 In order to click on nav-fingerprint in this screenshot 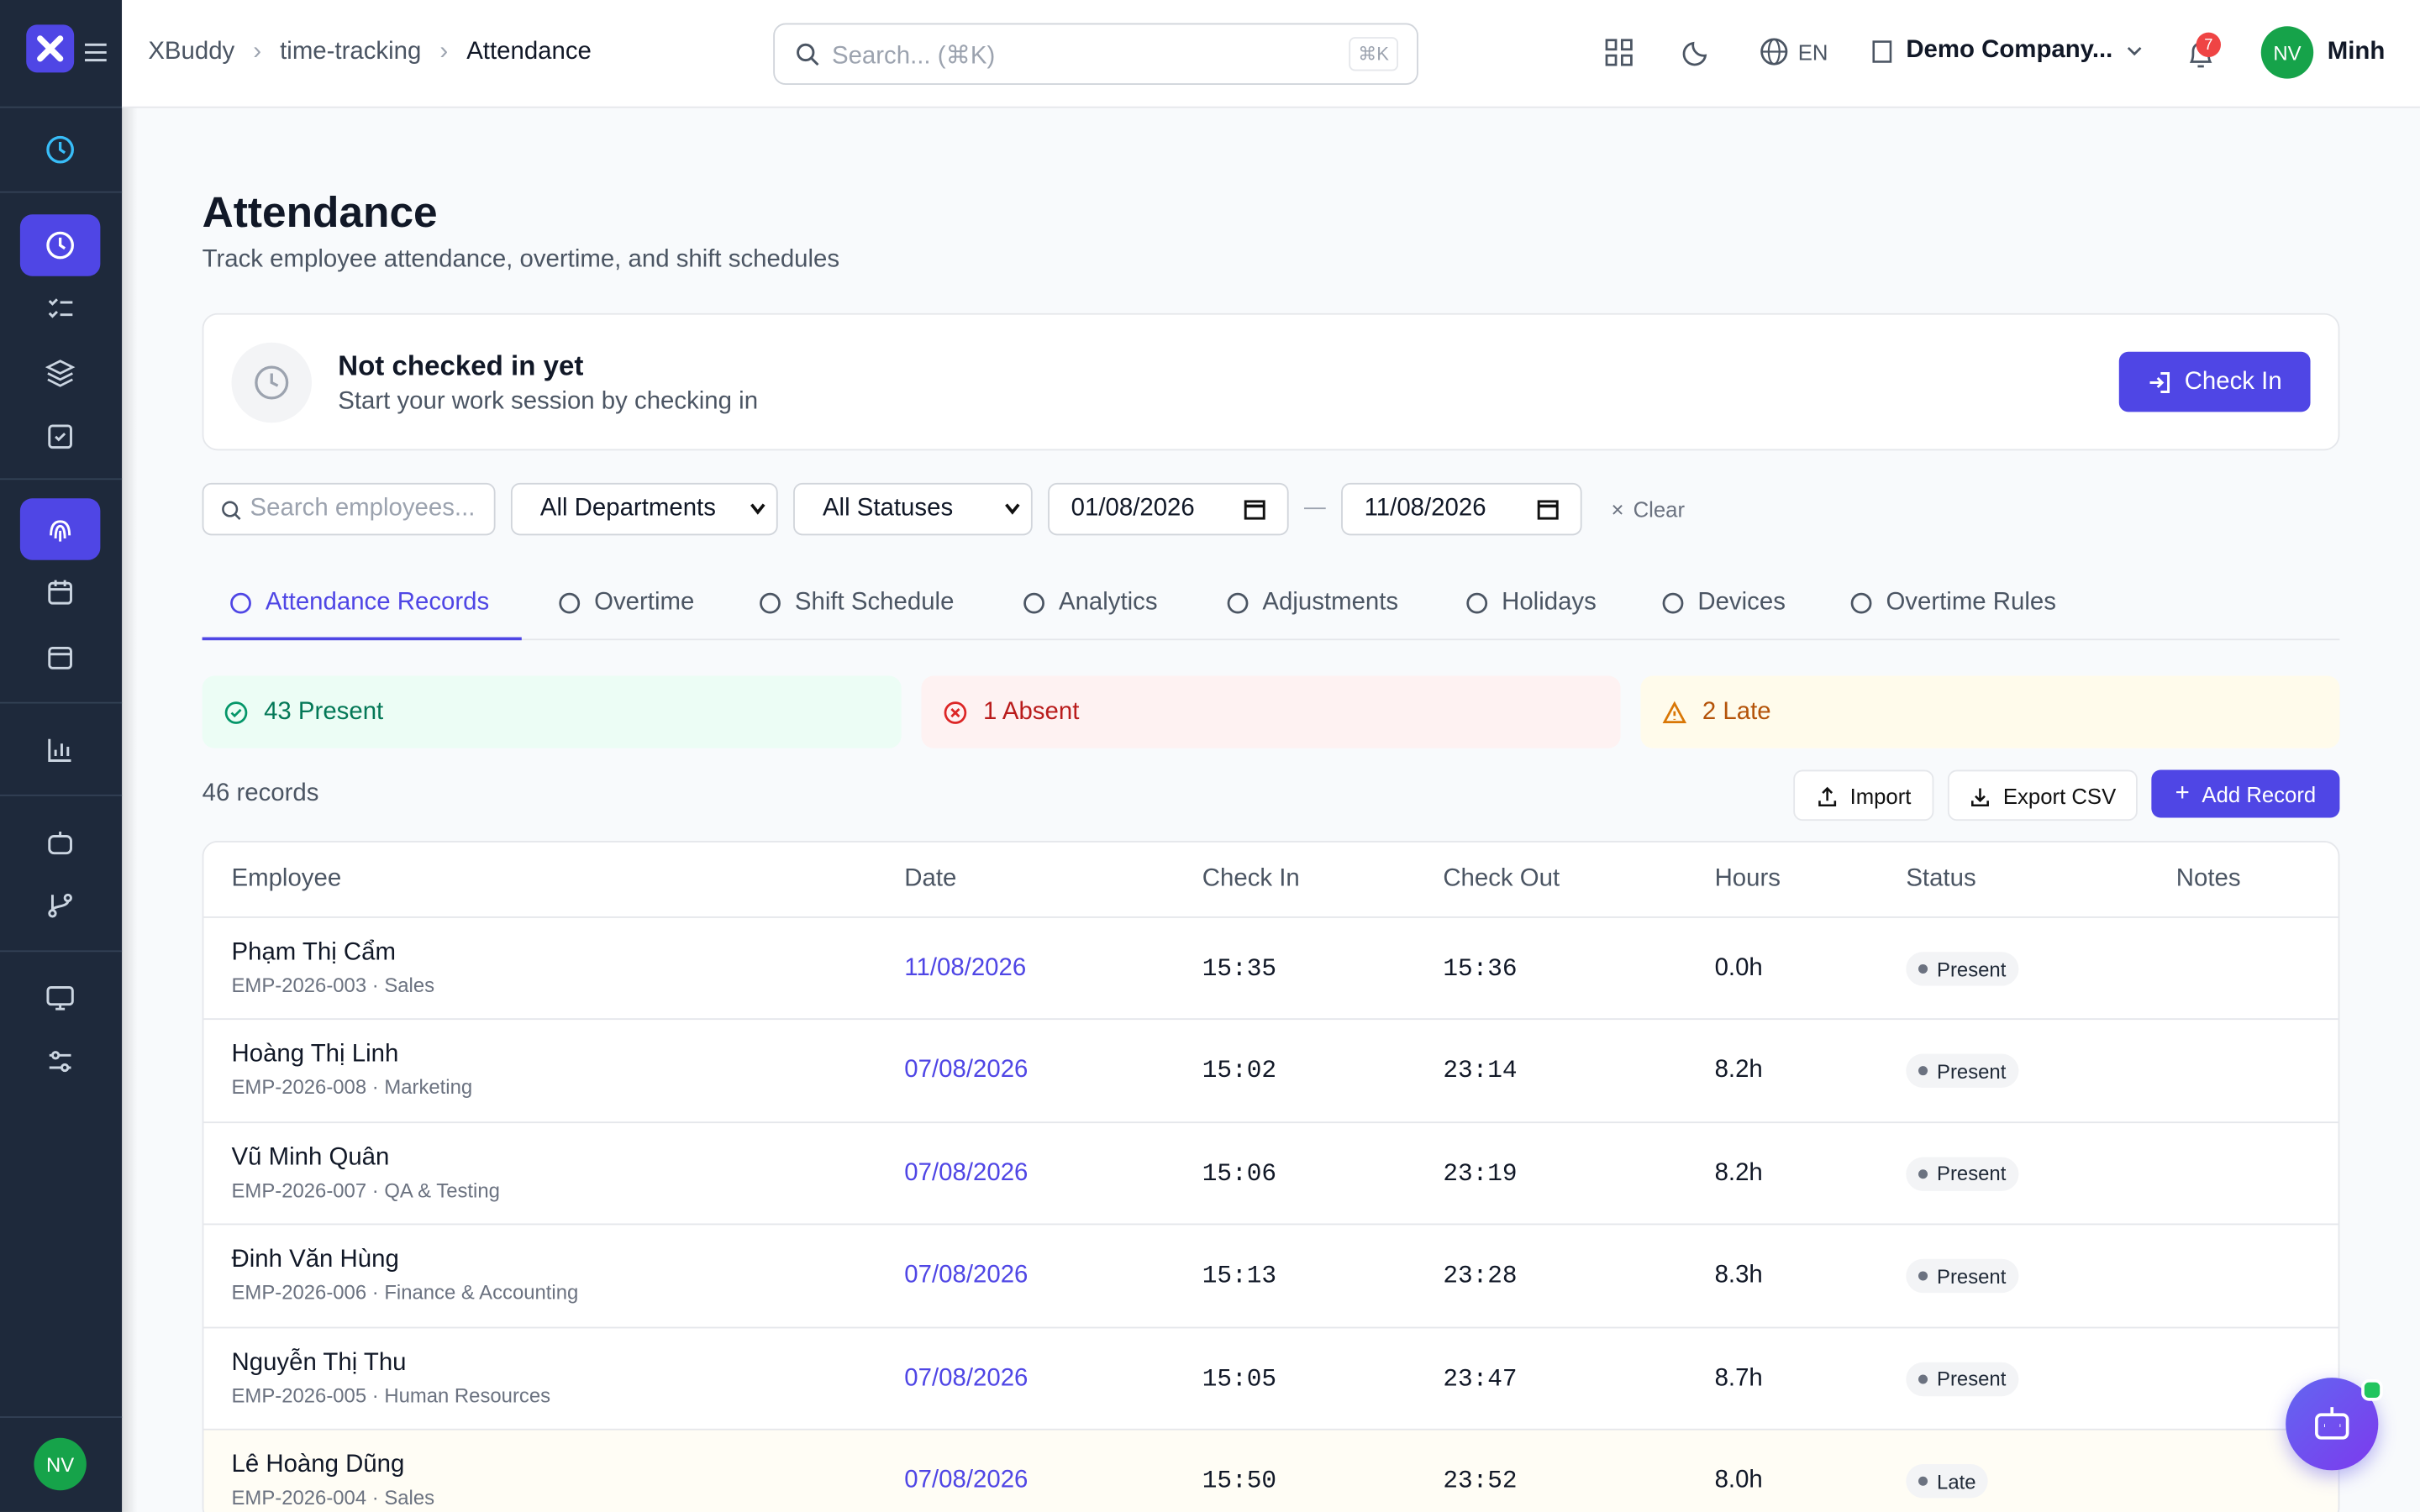, I will do `click(60, 529)`.